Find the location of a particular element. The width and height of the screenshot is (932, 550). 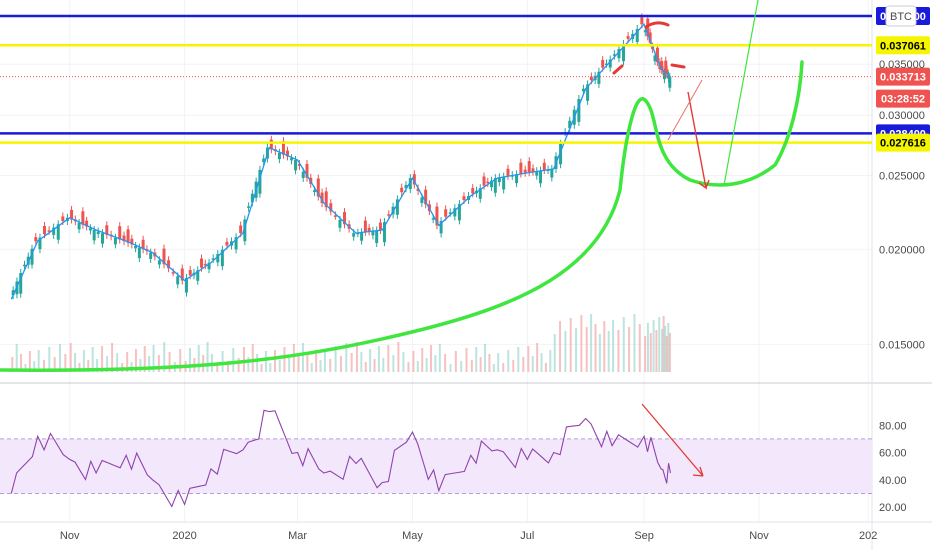

rsi-divergence-arrow is located at coordinates (672, 440).